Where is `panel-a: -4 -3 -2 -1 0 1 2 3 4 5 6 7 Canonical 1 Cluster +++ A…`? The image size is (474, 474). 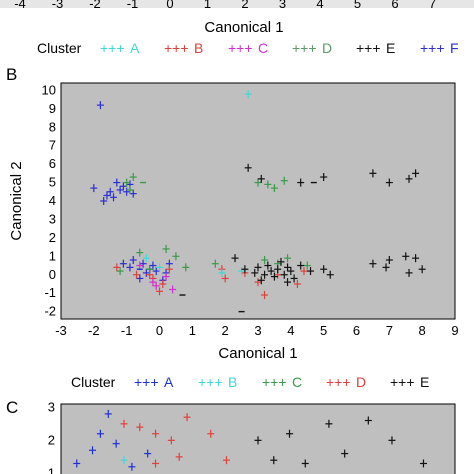
panel-a: -4 -3 -2 -1 0 1 2 3 4 5 6 7 Canonical 1 Cluster +++ A… is located at coordinates (237, 28).